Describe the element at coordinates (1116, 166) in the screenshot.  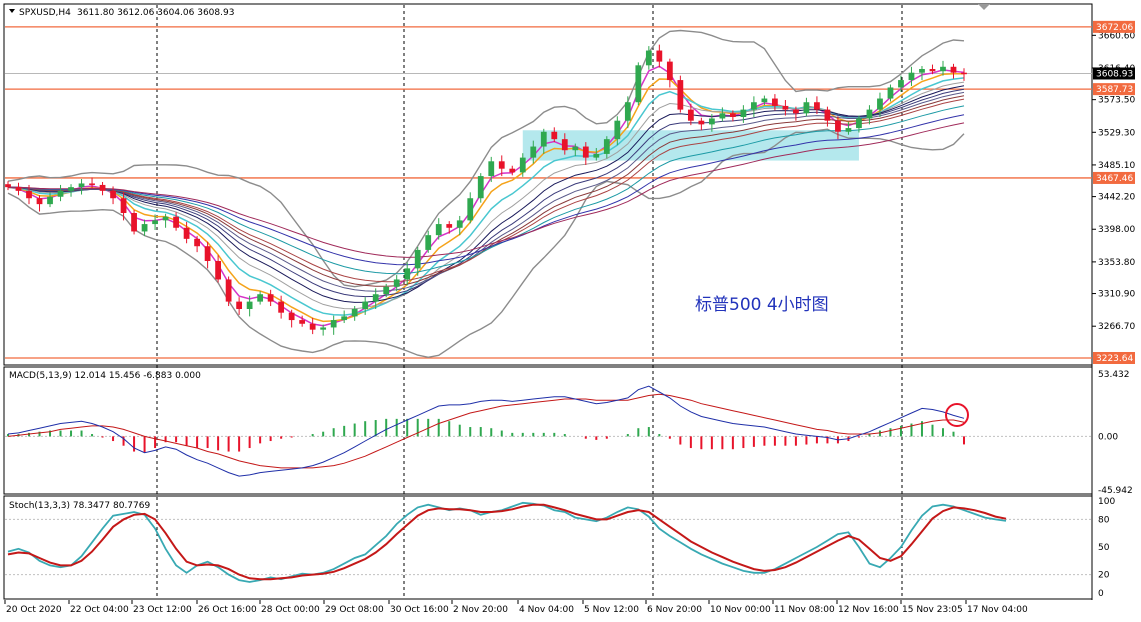
I see `price-tick-label: 3485.10` at that location.